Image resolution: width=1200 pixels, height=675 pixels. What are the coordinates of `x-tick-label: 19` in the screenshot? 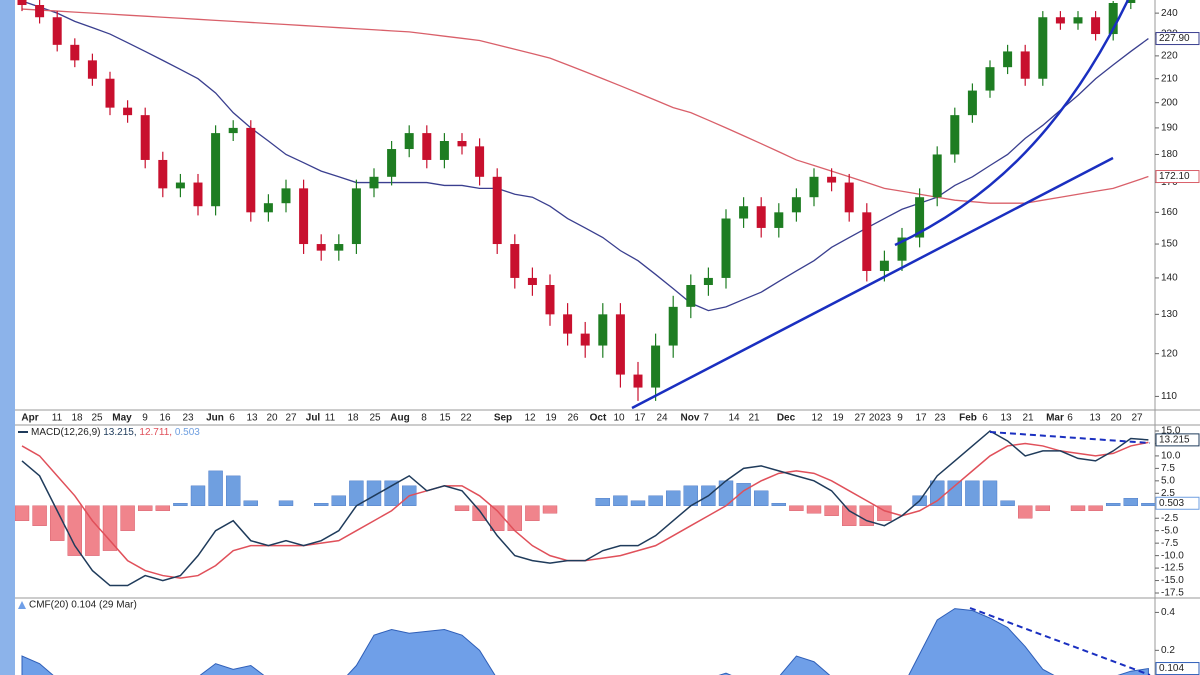 It's located at (838, 418).